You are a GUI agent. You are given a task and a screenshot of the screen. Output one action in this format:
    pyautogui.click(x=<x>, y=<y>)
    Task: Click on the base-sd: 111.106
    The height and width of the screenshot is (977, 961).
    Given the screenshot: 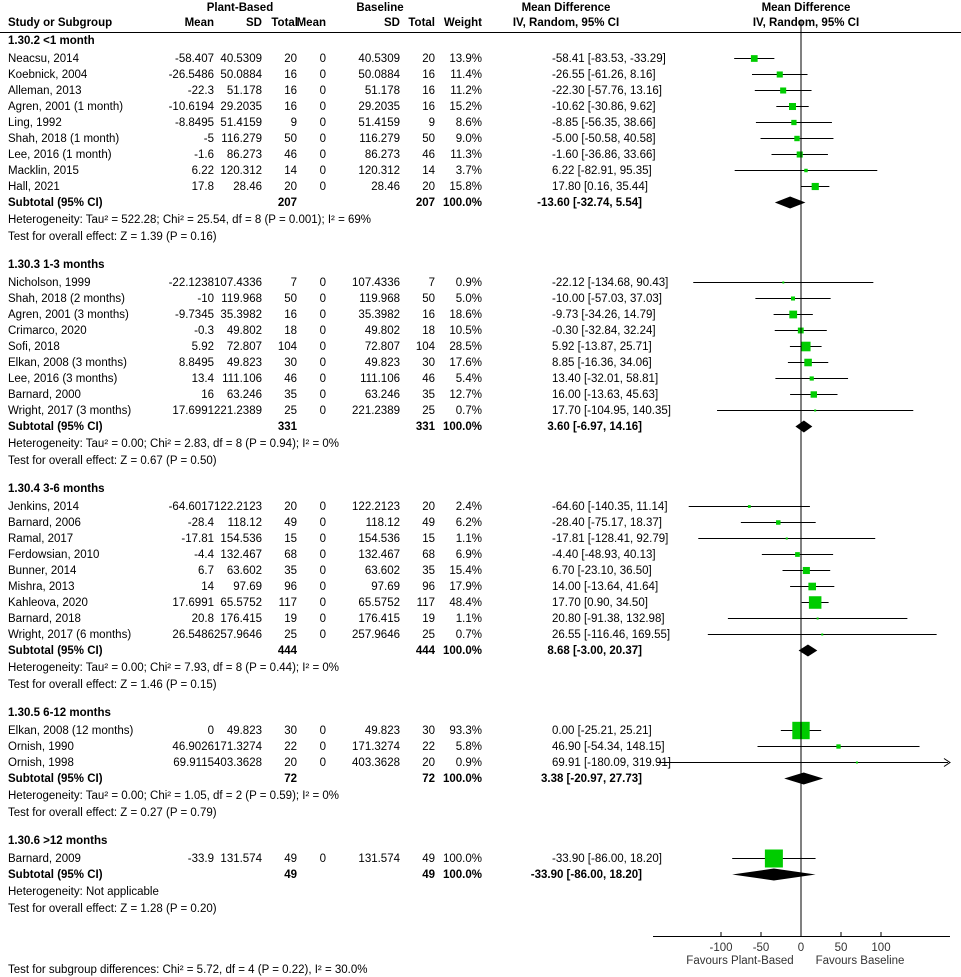 What is the action you would take?
    pyautogui.click(x=380, y=378)
    